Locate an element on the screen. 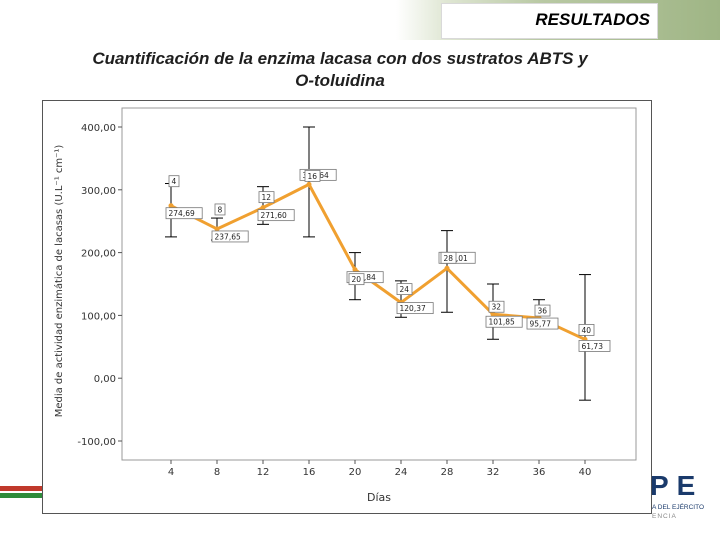 This screenshot has width=720, height=540. stripe-green is located at coordinates (22, 495).